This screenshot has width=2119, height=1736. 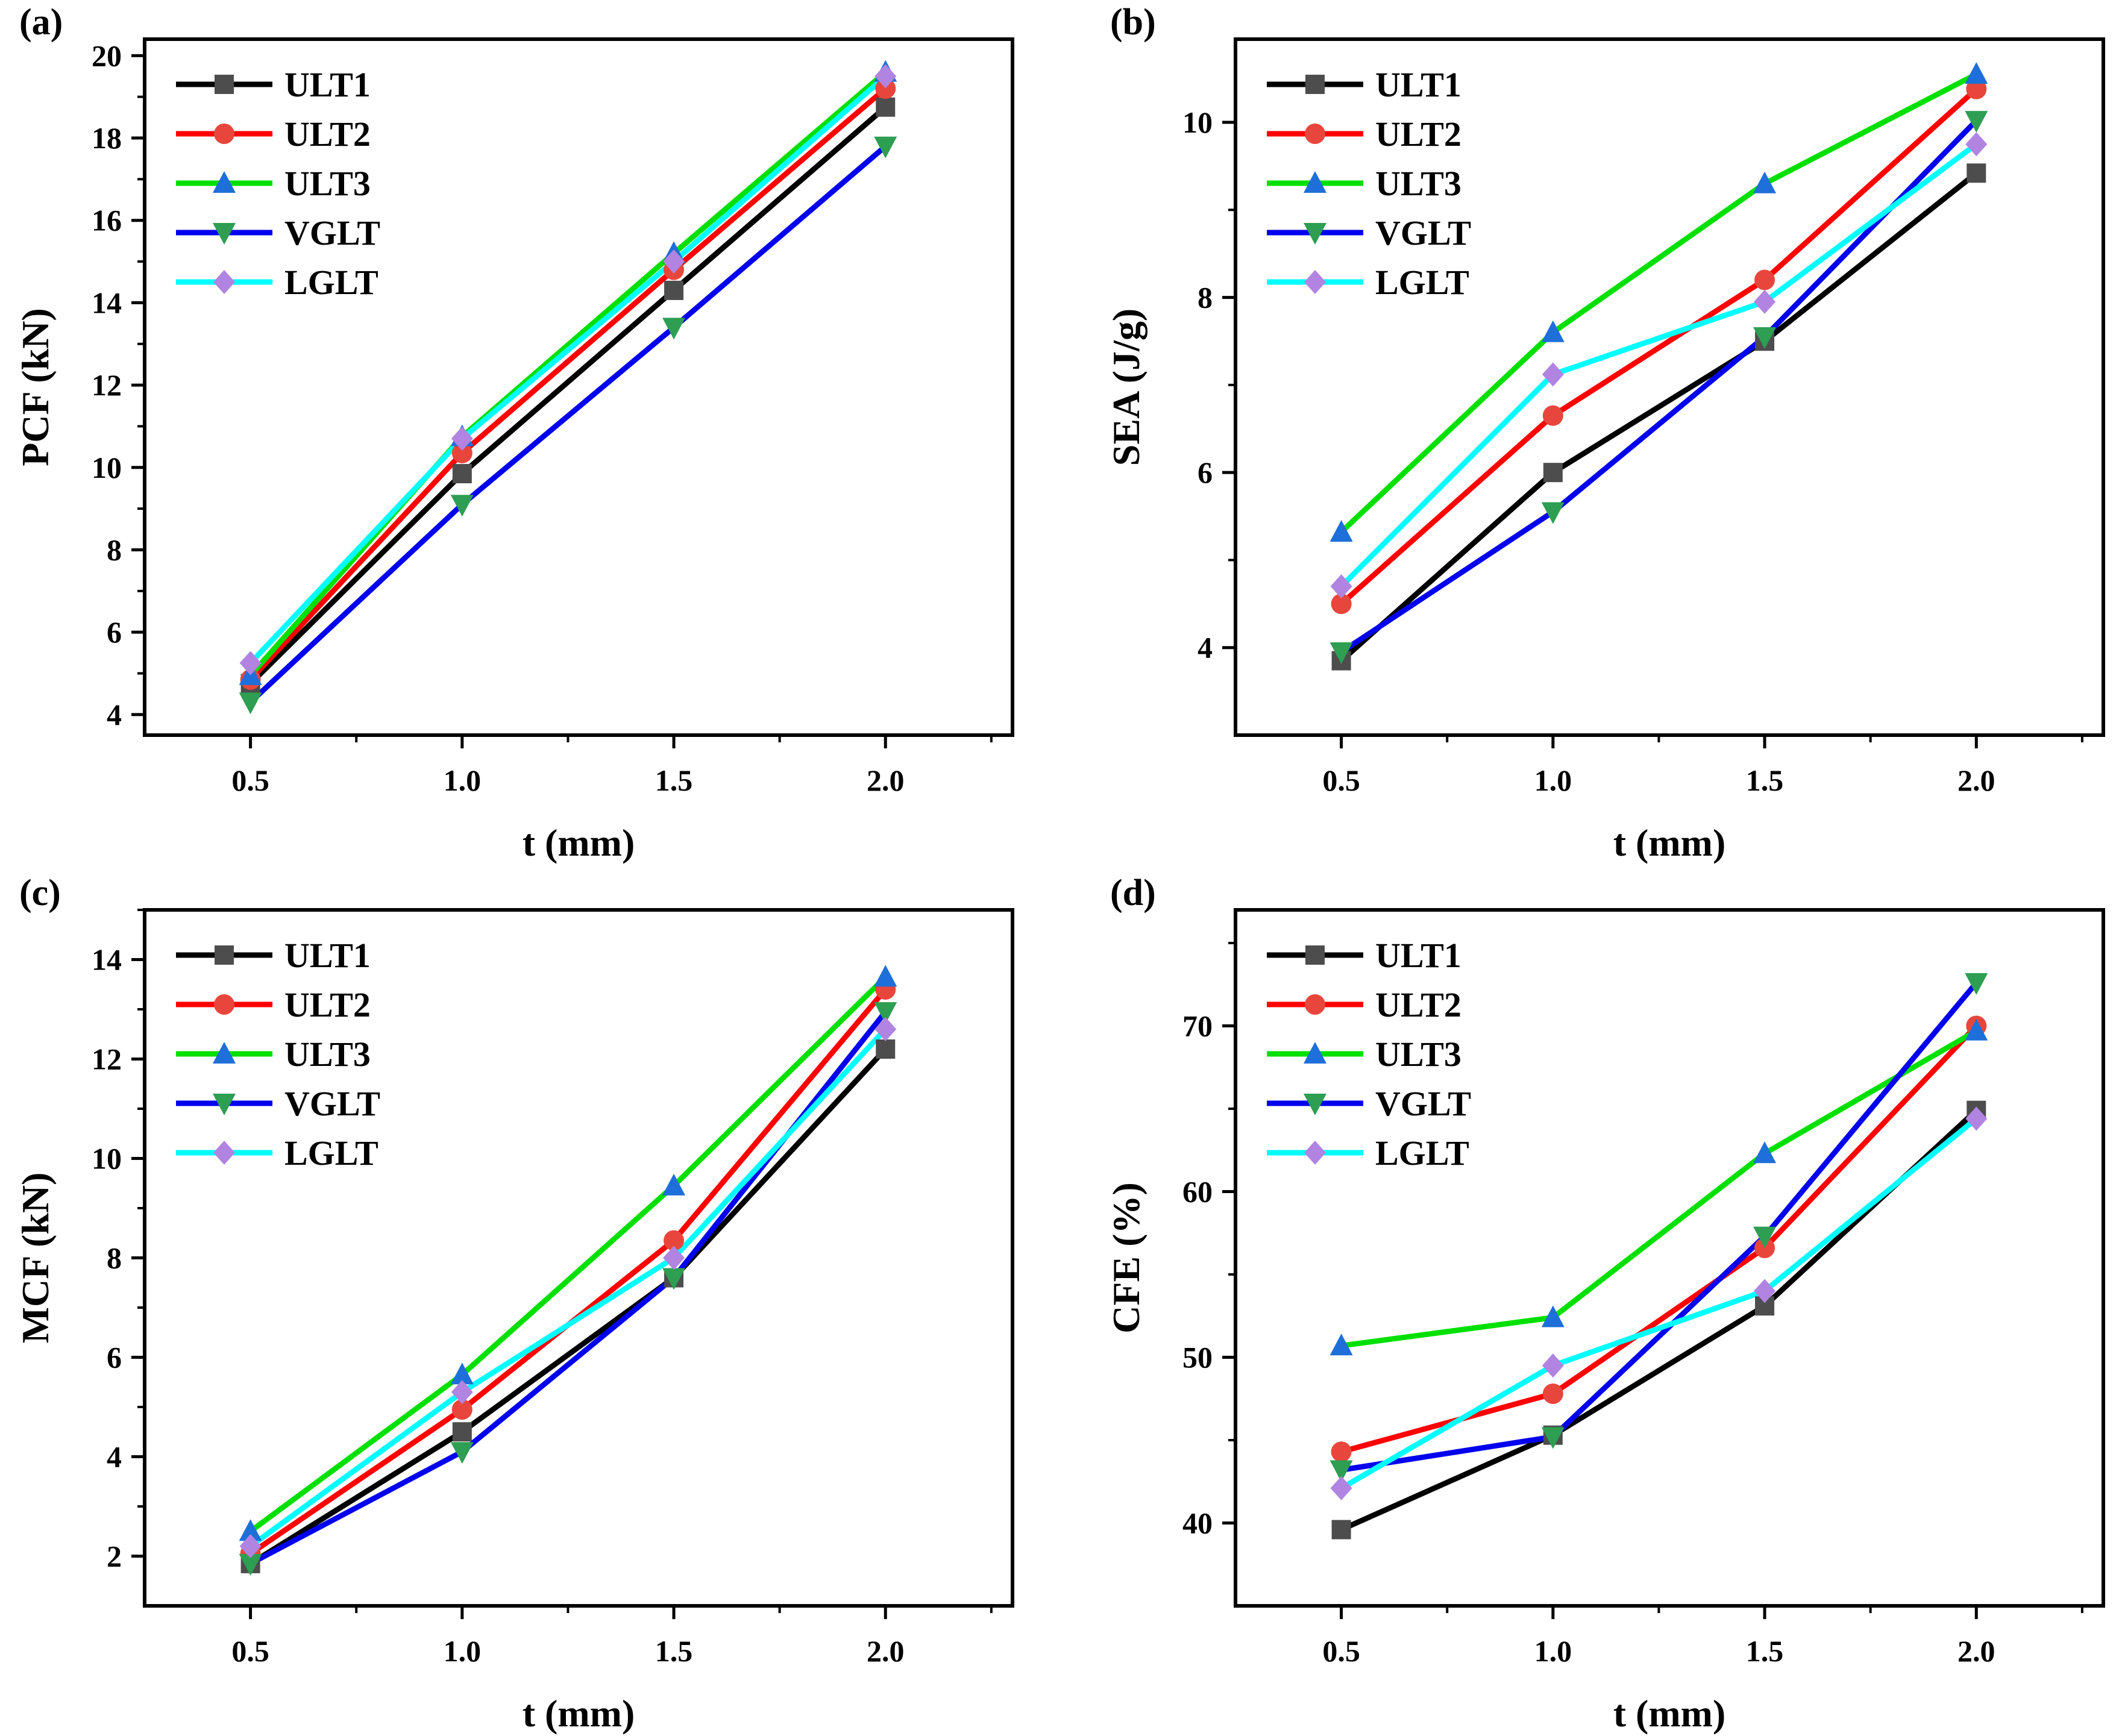 What do you see at coordinates (1553, 1651) in the screenshot?
I see `x-tick-label-d: 1.0` at bounding box center [1553, 1651].